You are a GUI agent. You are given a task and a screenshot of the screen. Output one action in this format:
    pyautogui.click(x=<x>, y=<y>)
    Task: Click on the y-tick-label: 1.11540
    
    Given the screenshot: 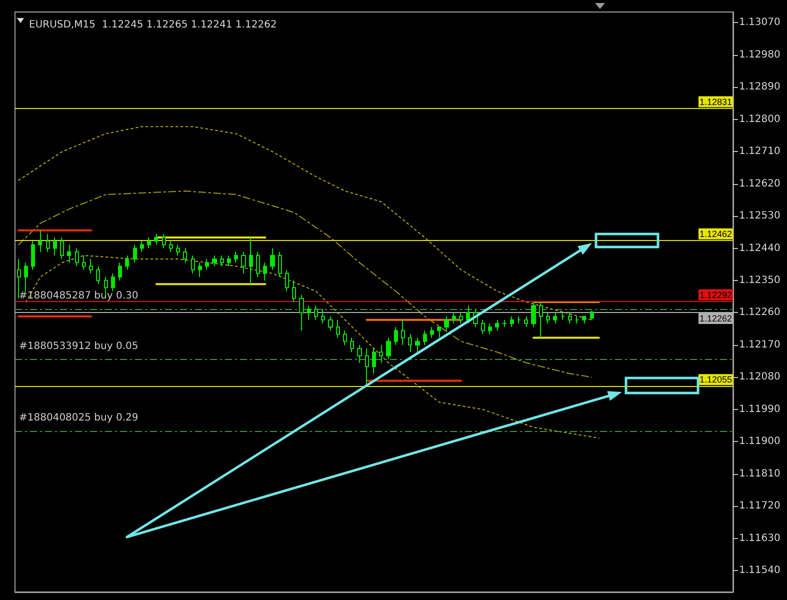 What is the action you would take?
    pyautogui.click(x=759, y=570)
    